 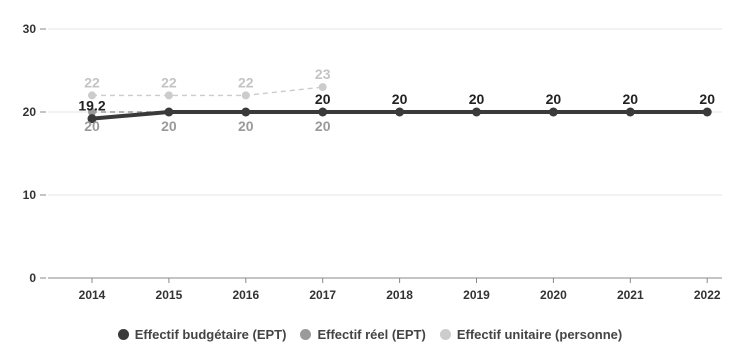 I want to click on data-label: 19.2, so click(x=91, y=106).